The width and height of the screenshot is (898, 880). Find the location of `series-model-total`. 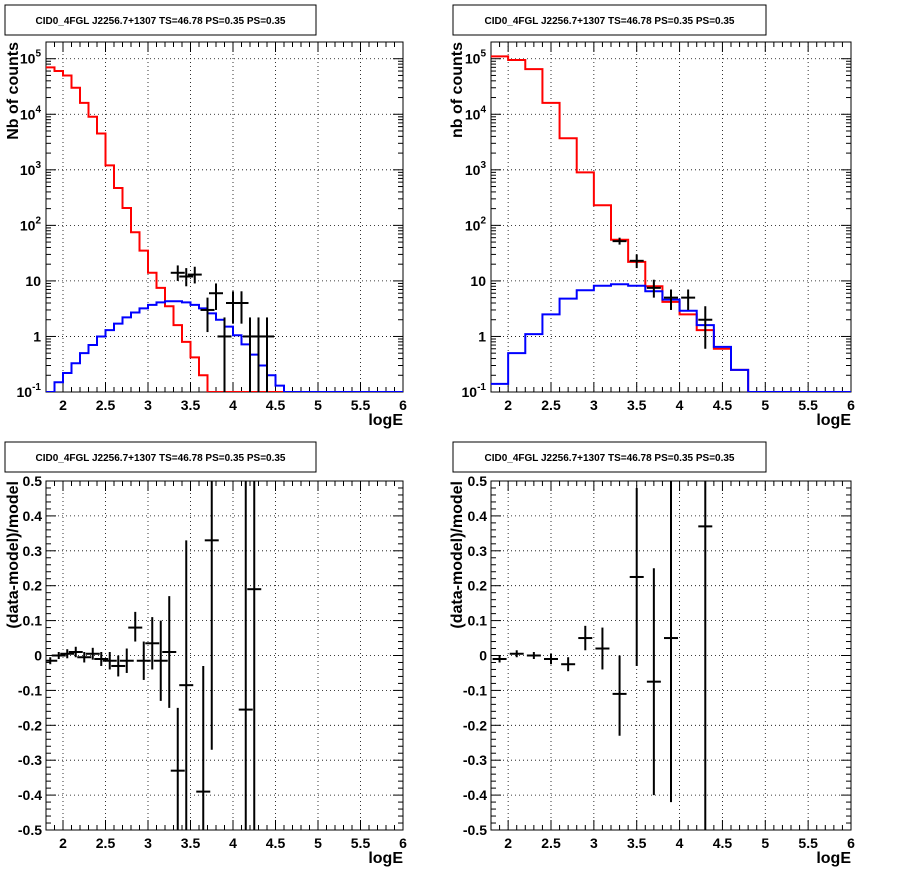

series-model-total is located at coordinates (224, 229).